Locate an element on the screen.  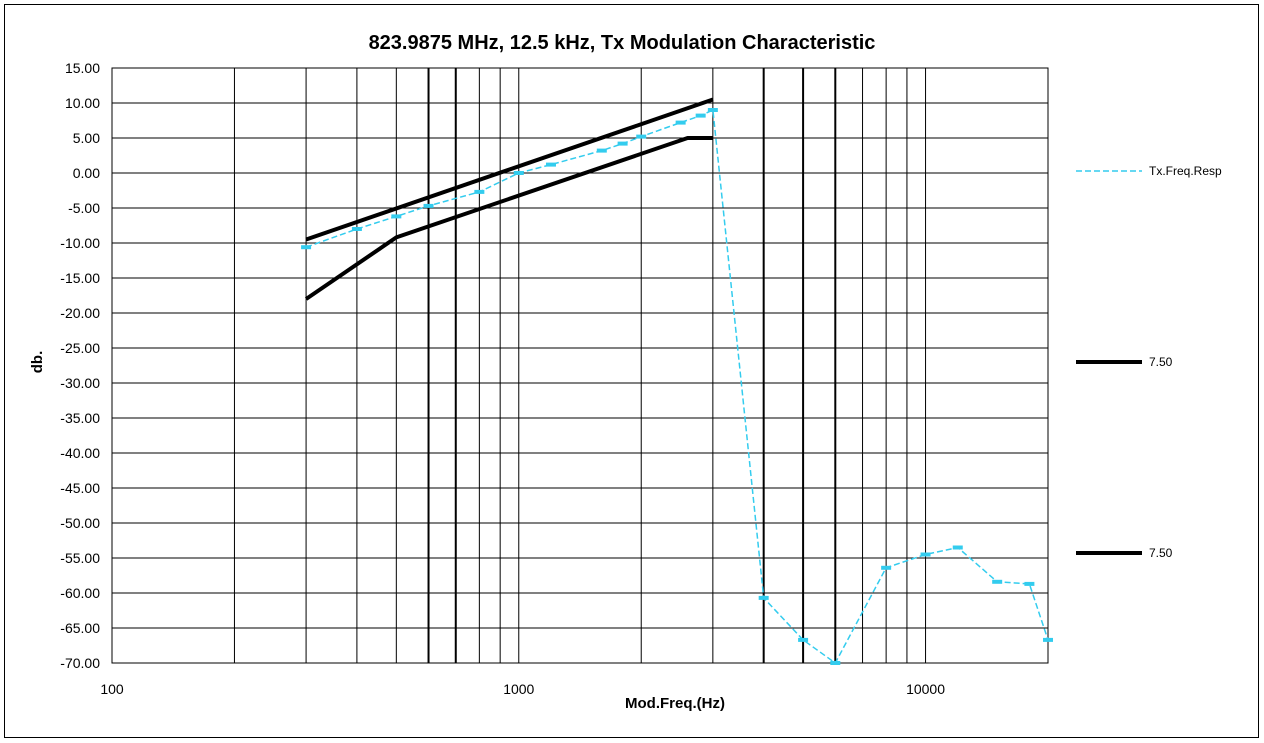
y-tick-label: -40.00 is located at coordinates (80, 453).